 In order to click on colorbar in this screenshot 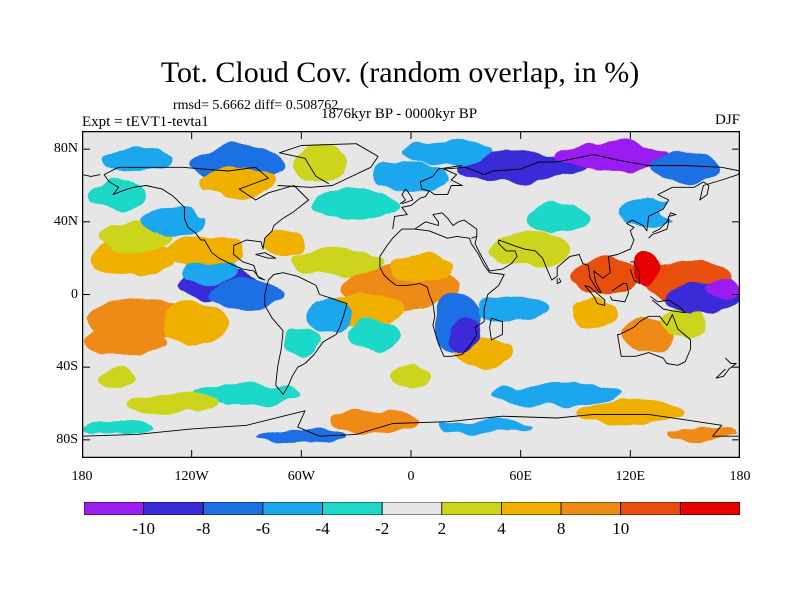, I will do `click(412, 508)`.